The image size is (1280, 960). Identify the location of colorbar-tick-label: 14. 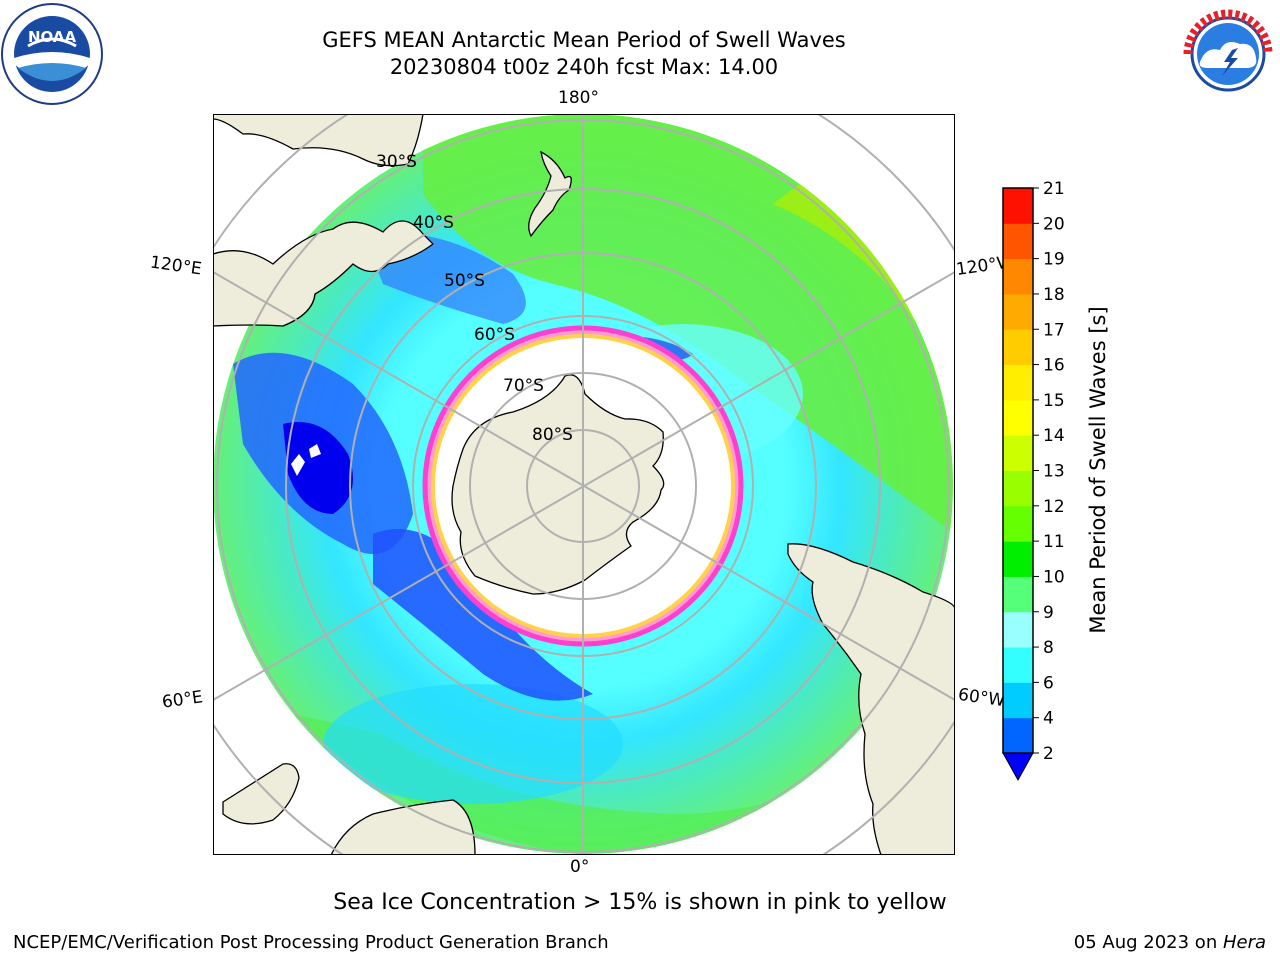
(1054, 436).